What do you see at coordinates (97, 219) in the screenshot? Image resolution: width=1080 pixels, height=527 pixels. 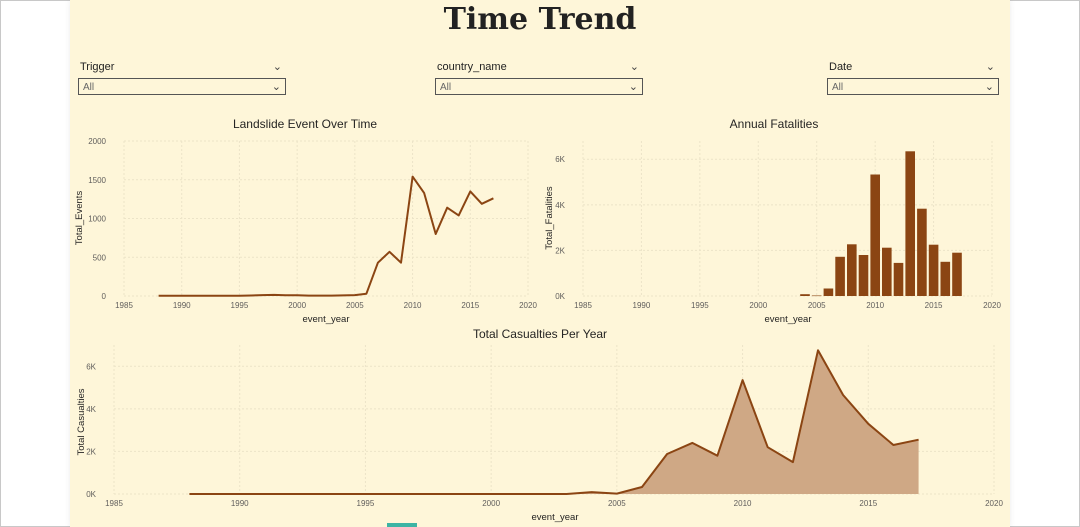 I see `y-tick-label: 1000` at bounding box center [97, 219].